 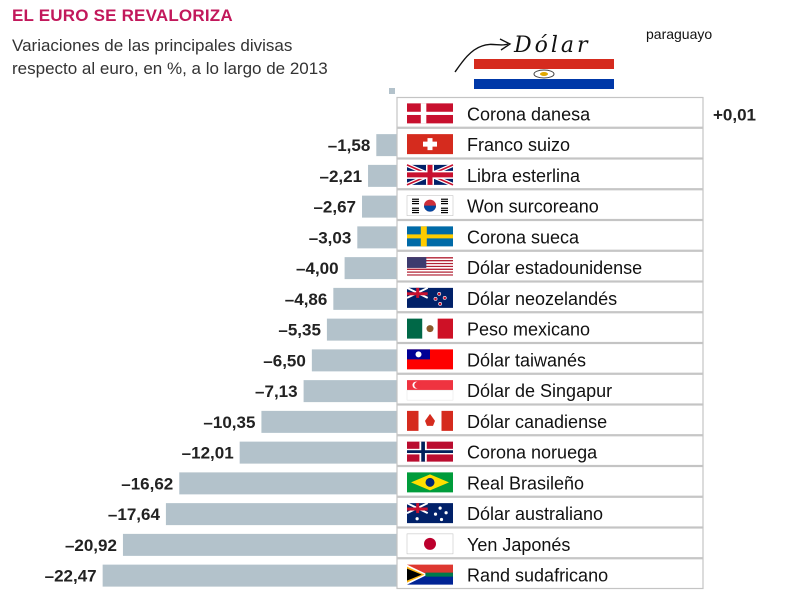 I want to click on usa-flag, so click(x=430, y=267).